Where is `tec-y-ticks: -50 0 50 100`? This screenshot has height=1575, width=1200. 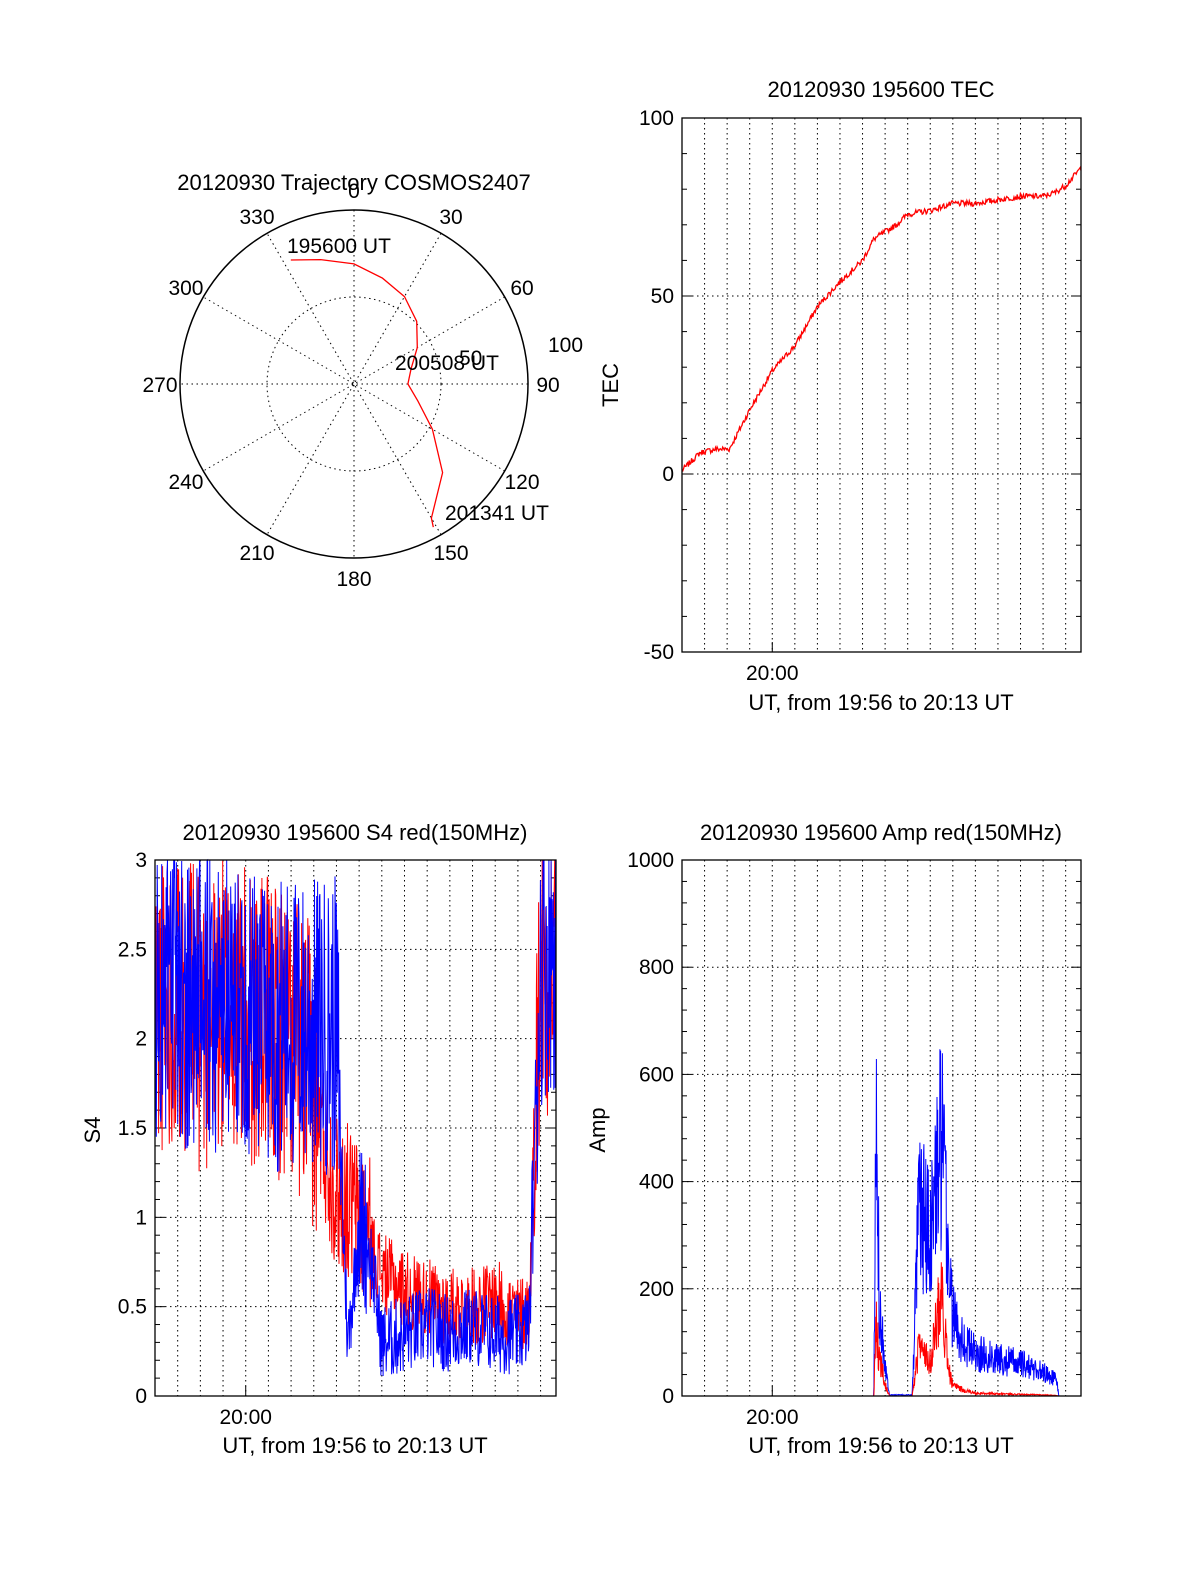
tec-y-ticks: -50 0 50 100 is located at coordinates (860, 385).